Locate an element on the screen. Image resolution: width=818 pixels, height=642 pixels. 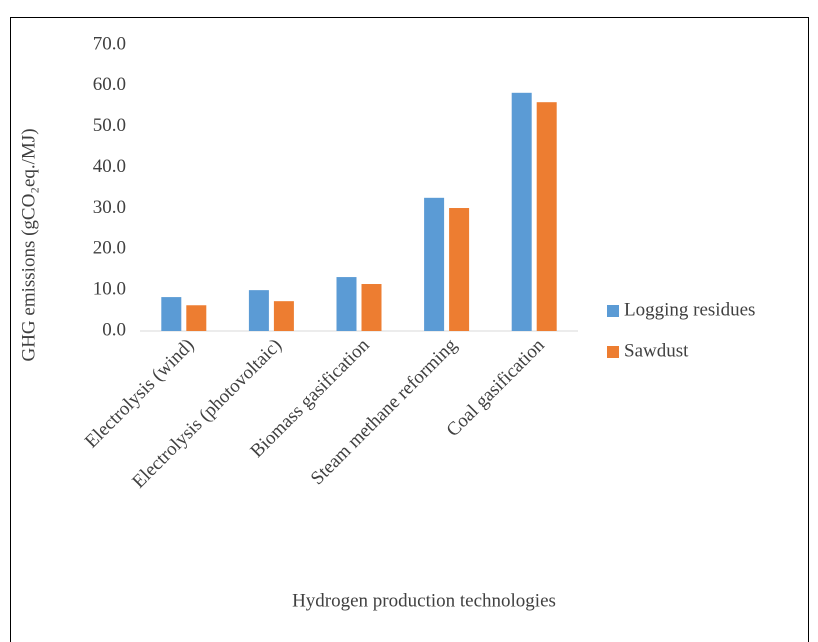
legend-label: Sawdust is located at coordinates (656, 350).